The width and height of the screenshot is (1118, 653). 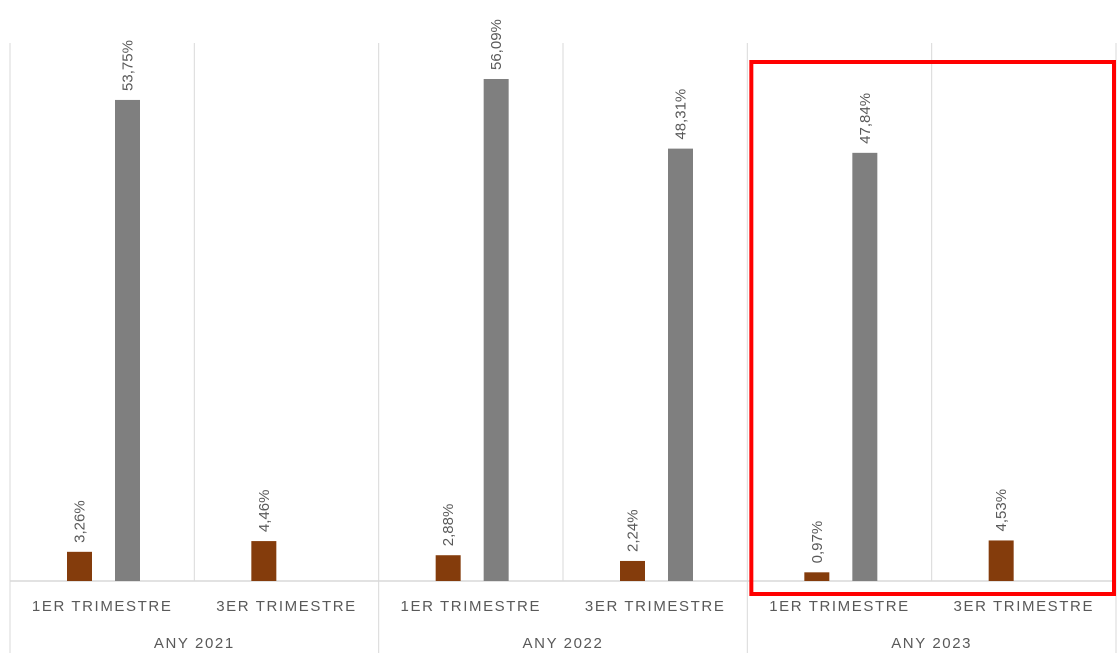 I want to click on data-label: 56,09%, so click(x=496, y=44).